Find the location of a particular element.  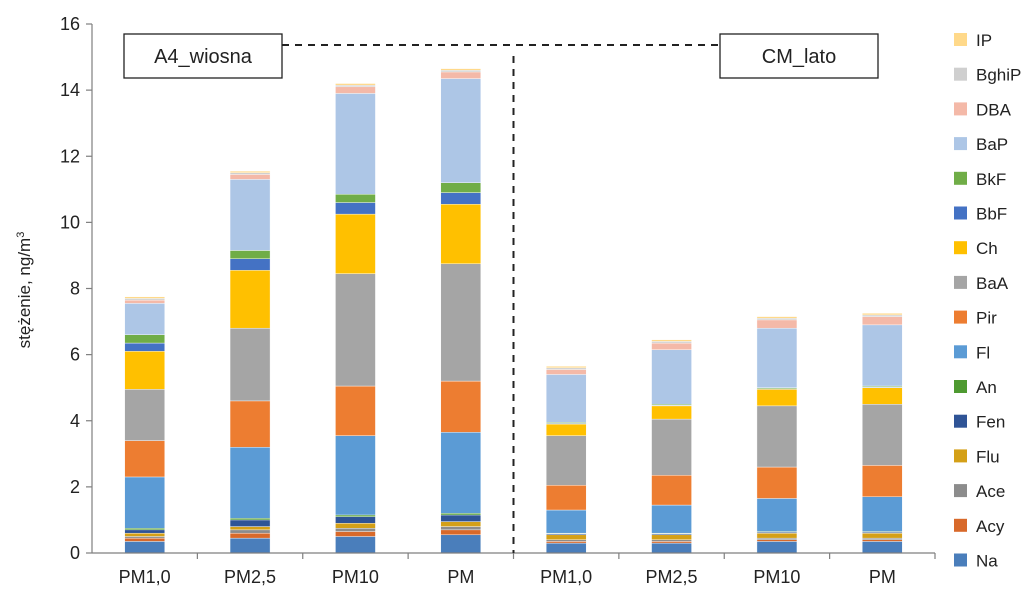

bar-segment-flu is located at coordinates (355, 526).